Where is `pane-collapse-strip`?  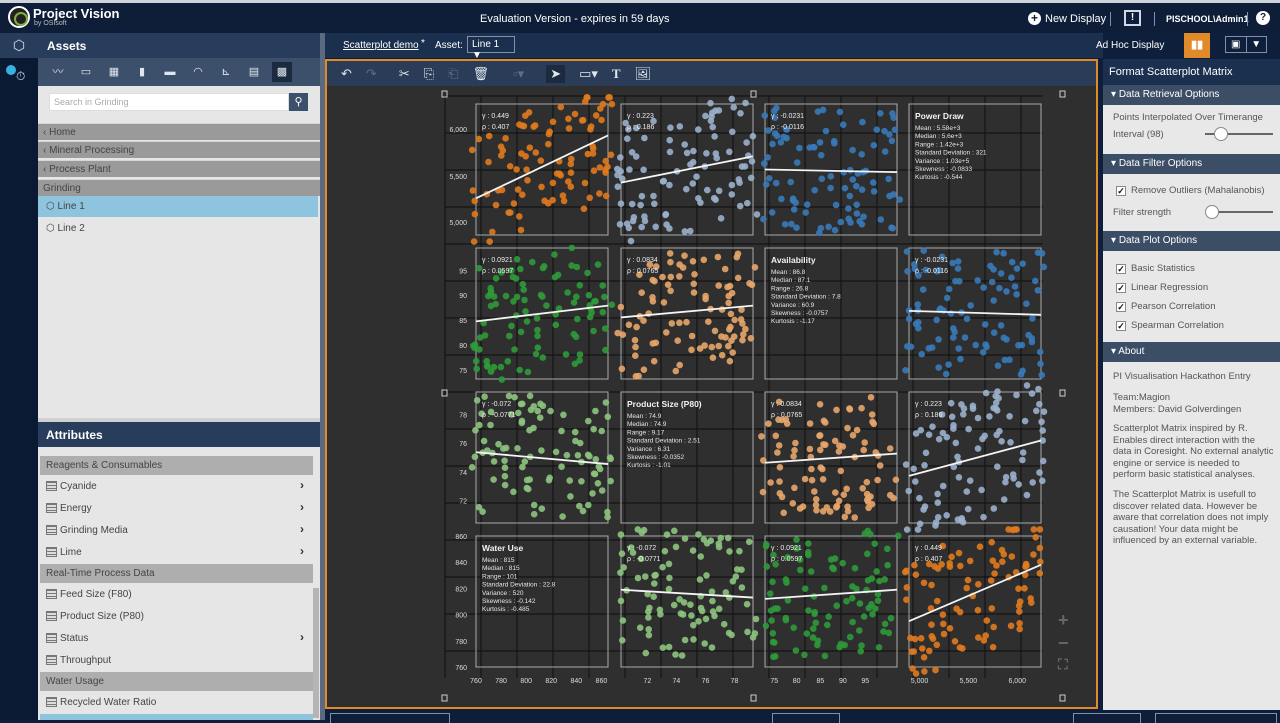
pane-collapse-strip is located at coordinates (322, 376).